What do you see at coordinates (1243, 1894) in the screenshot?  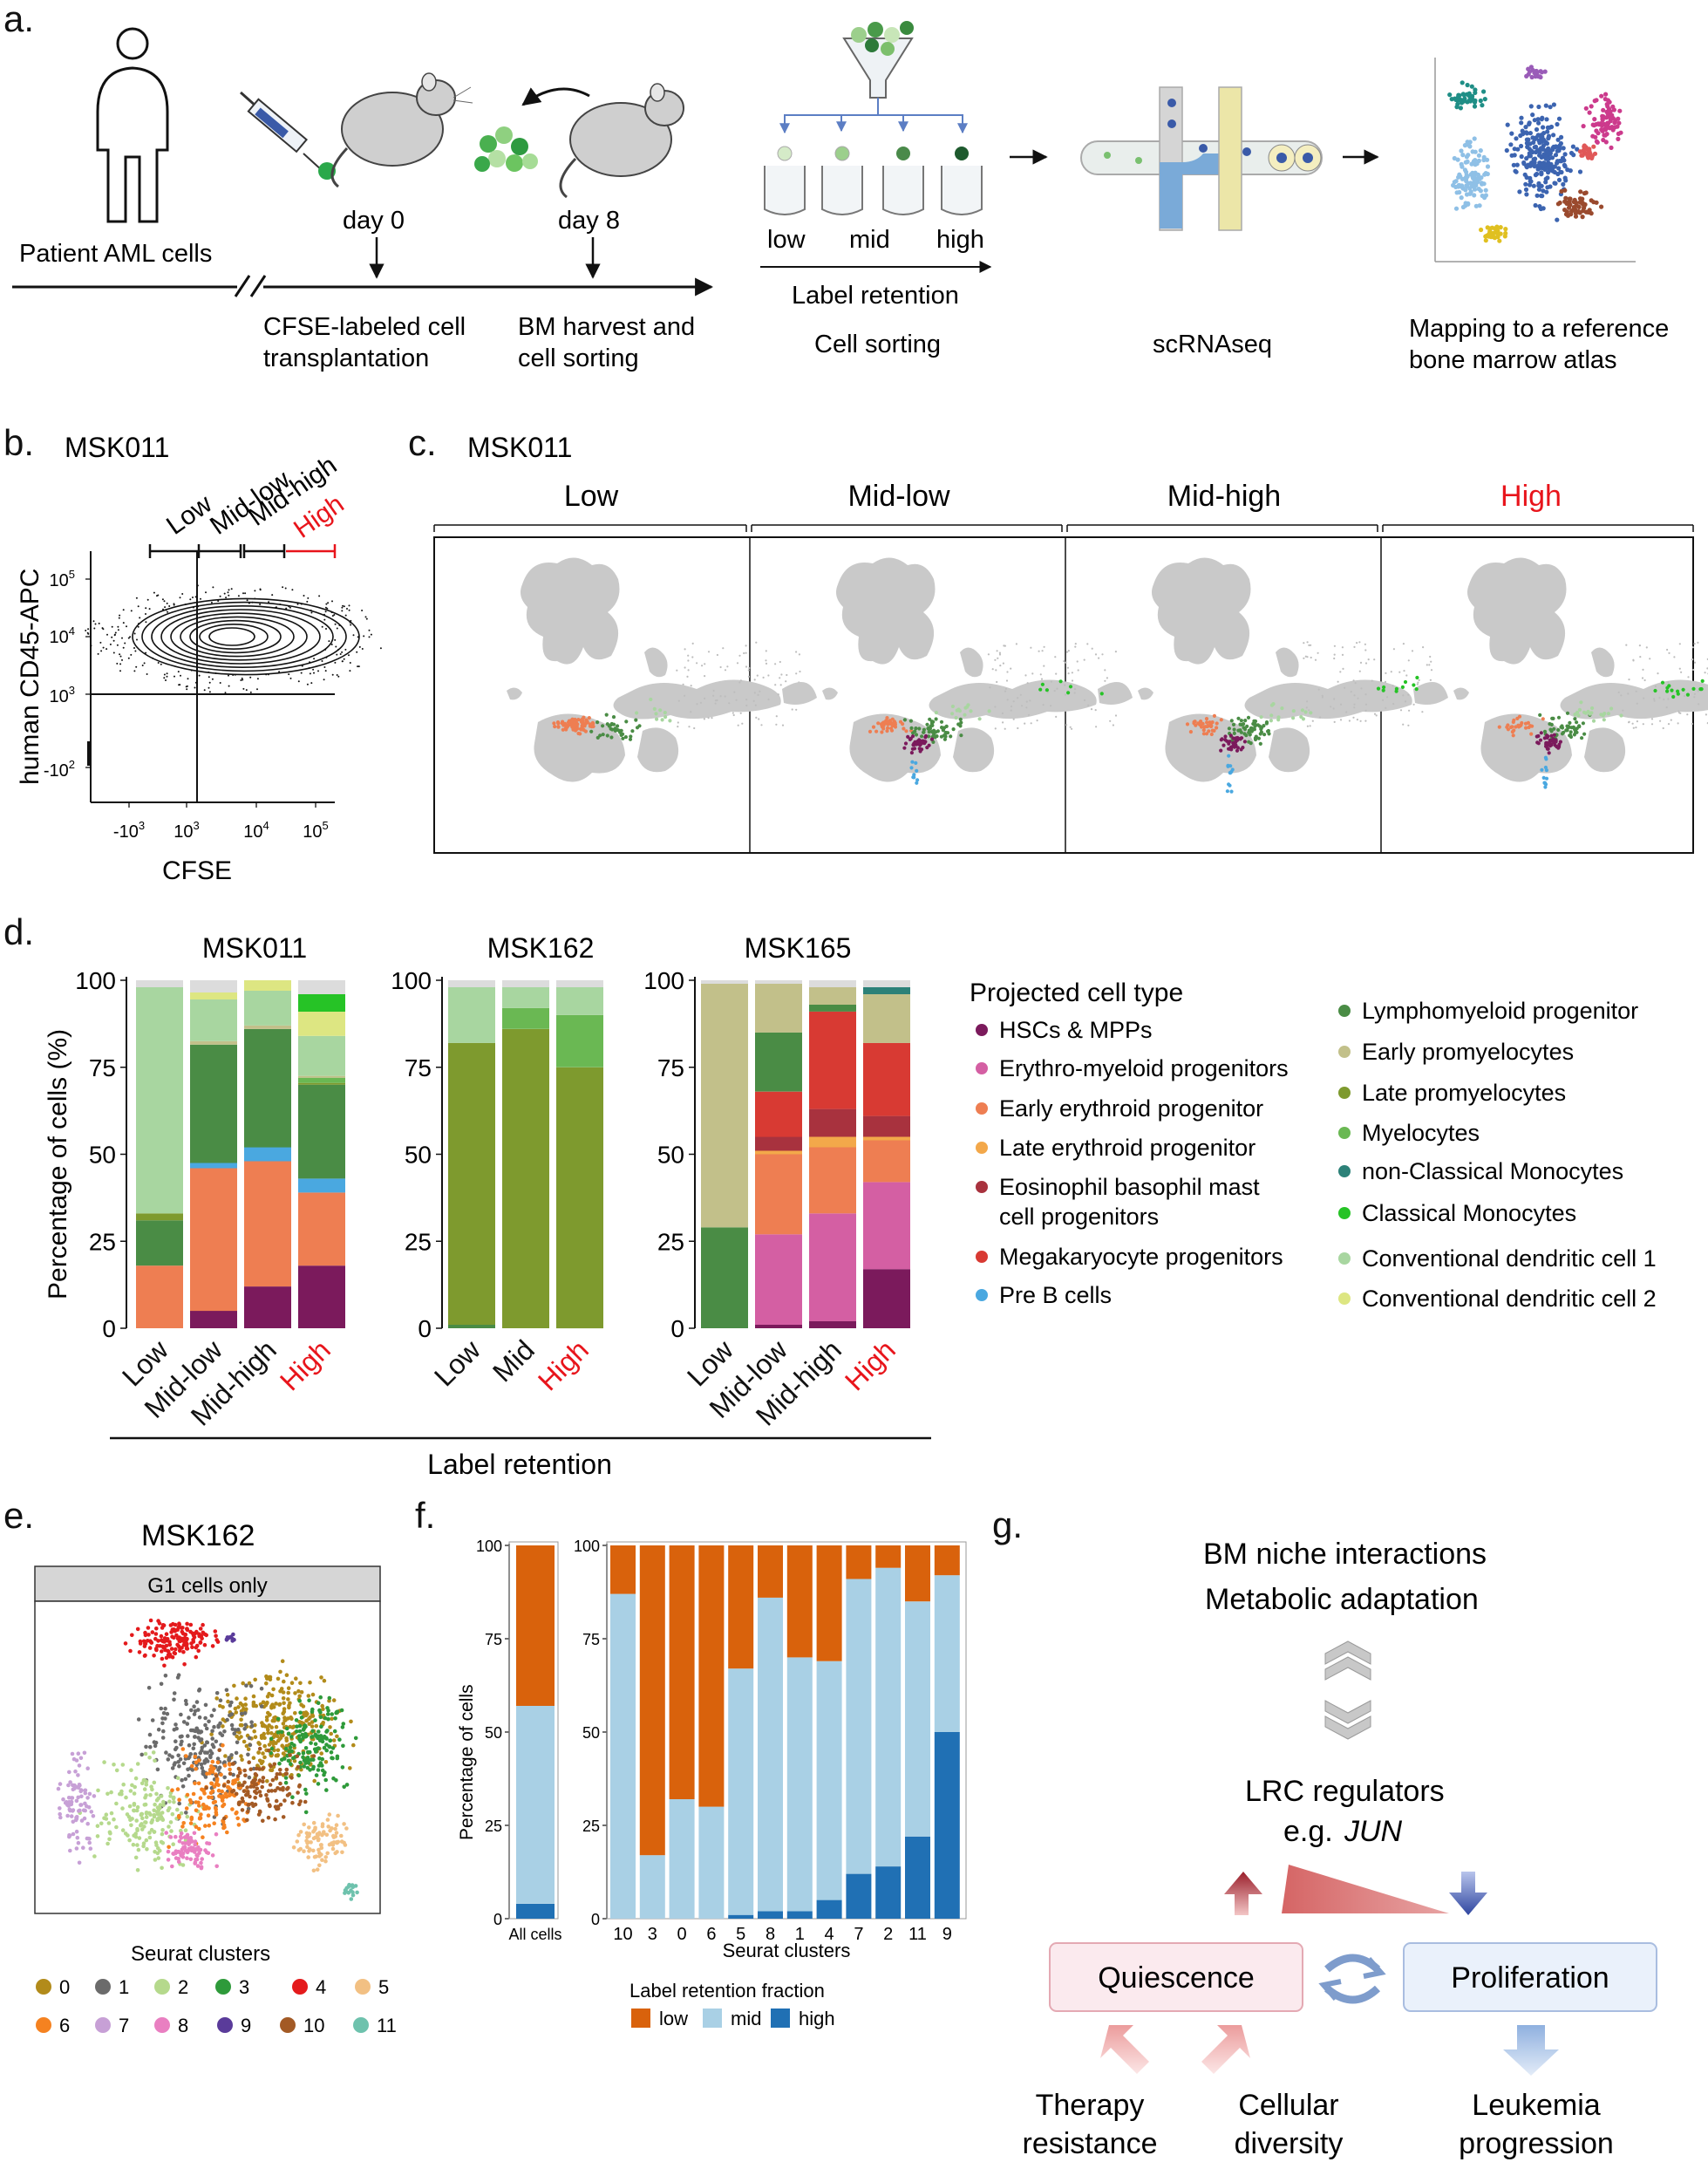 I see `up-arrow-icon` at bounding box center [1243, 1894].